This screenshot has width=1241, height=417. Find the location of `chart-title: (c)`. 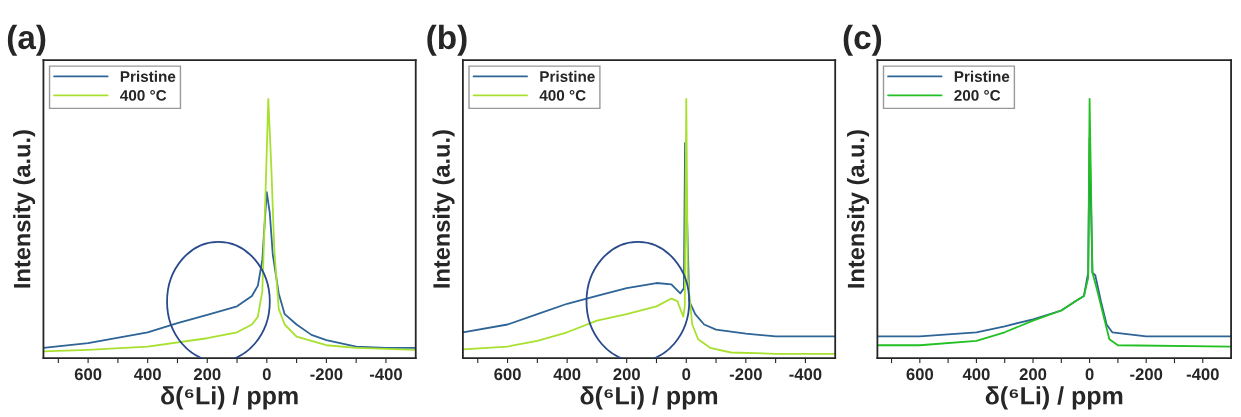

chart-title: (c) is located at coordinates (862, 40).